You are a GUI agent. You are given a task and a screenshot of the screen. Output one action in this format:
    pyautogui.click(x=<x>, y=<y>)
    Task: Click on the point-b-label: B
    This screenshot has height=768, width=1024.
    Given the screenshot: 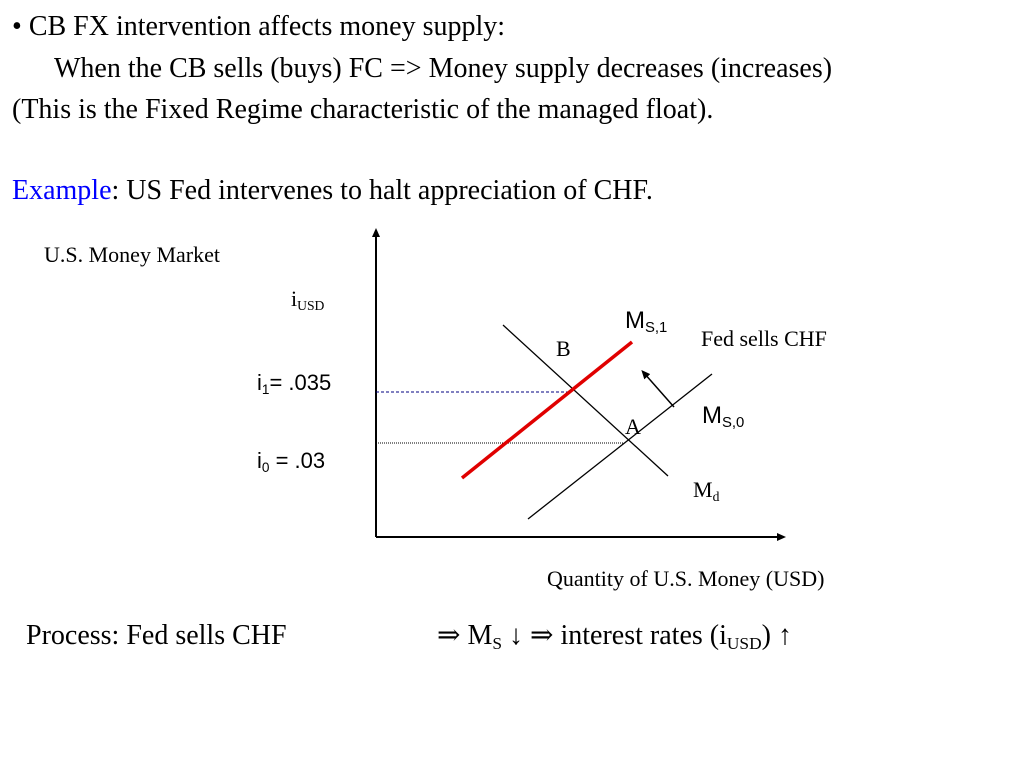 What is the action you would take?
    pyautogui.click(x=563, y=348)
    